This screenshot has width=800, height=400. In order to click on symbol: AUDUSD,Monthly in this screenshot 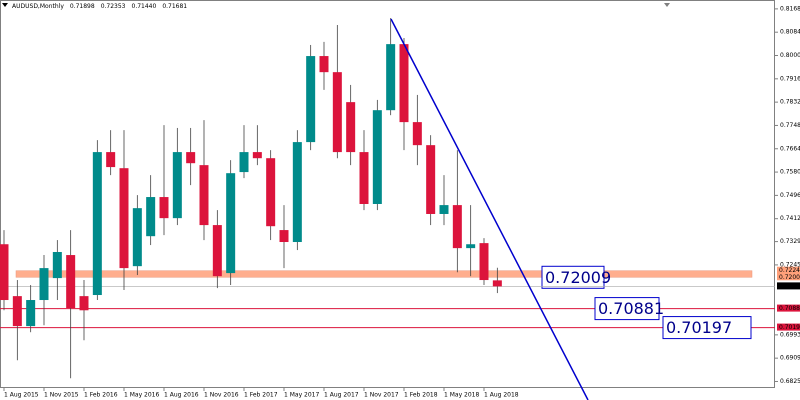, I will do `click(38, 6)`.